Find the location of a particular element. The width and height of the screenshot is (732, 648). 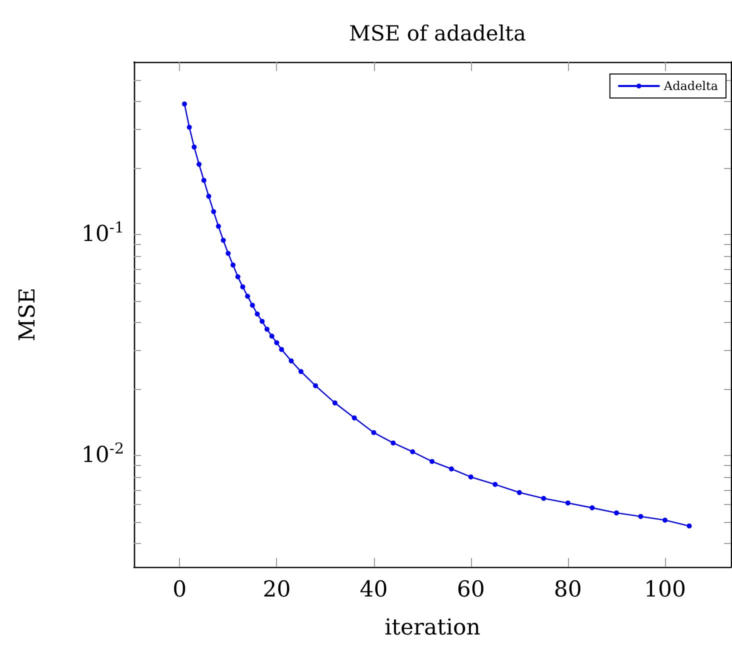

x-tick-label: 0 is located at coordinates (179, 590).